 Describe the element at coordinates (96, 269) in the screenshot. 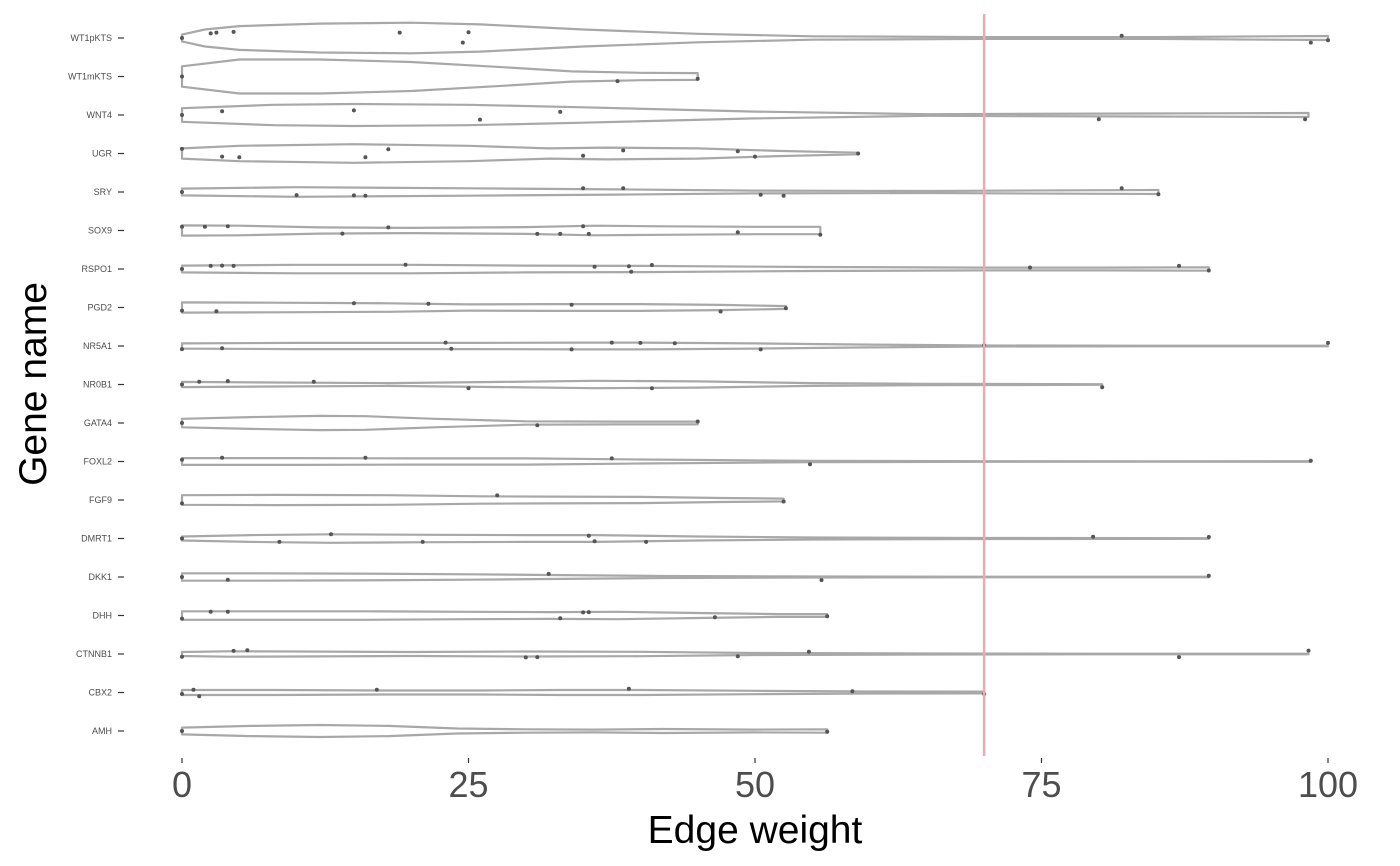

I see `y-tick-label: RSPO1` at that location.